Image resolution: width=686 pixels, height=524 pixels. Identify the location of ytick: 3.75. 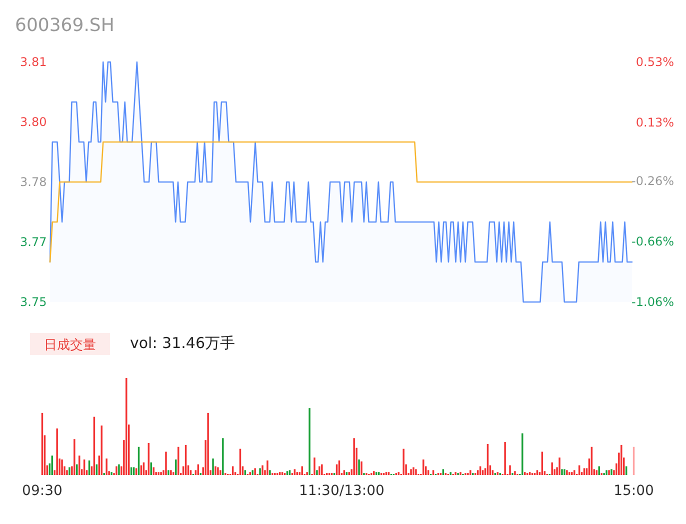
(33, 302).